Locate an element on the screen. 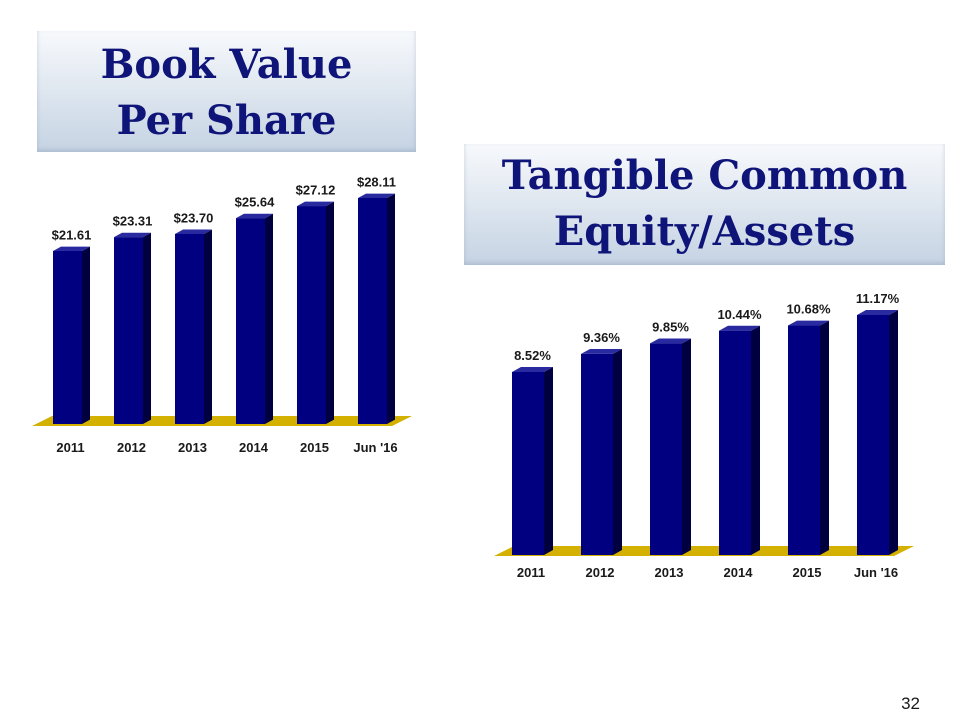 The width and height of the screenshot is (960, 720). bvps-value-label: $23.31 is located at coordinates (133, 221).